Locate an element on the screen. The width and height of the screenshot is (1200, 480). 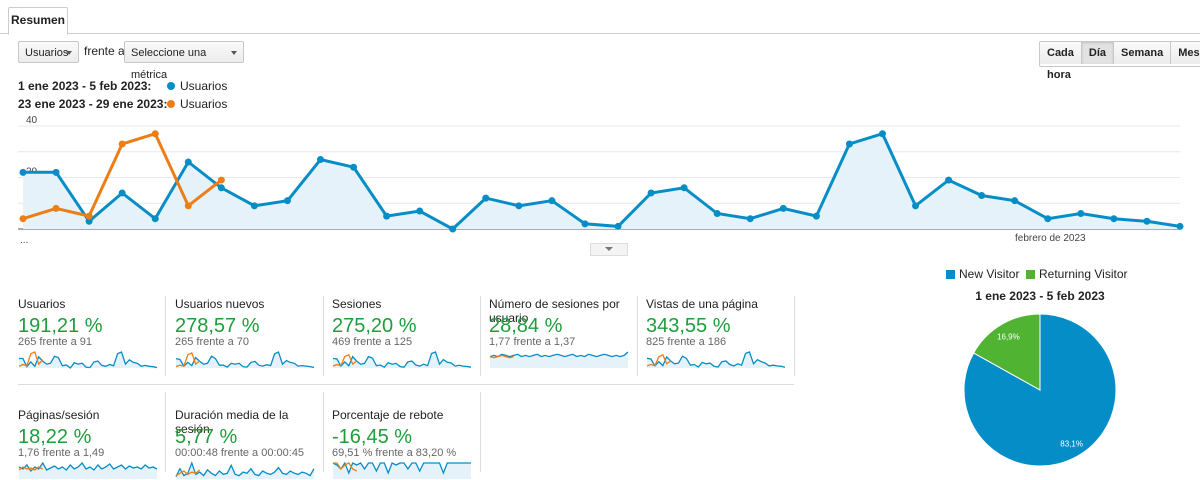
metric-change-percent: 18,22 % is located at coordinates (55, 437).